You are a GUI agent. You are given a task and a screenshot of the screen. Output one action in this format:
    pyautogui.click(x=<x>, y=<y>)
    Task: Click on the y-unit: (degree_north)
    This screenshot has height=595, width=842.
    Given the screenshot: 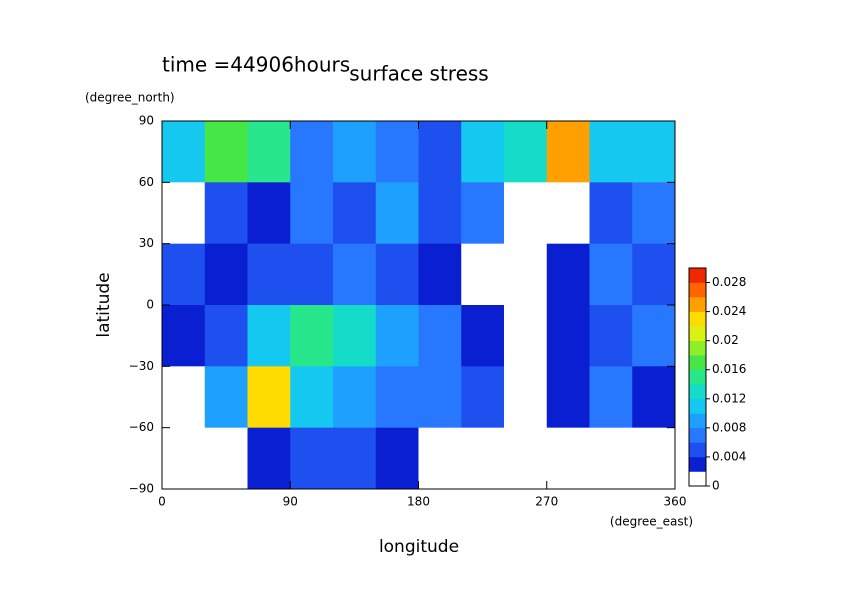 What is the action you would take?
    pyautogui.click(x=130, y=98)
    